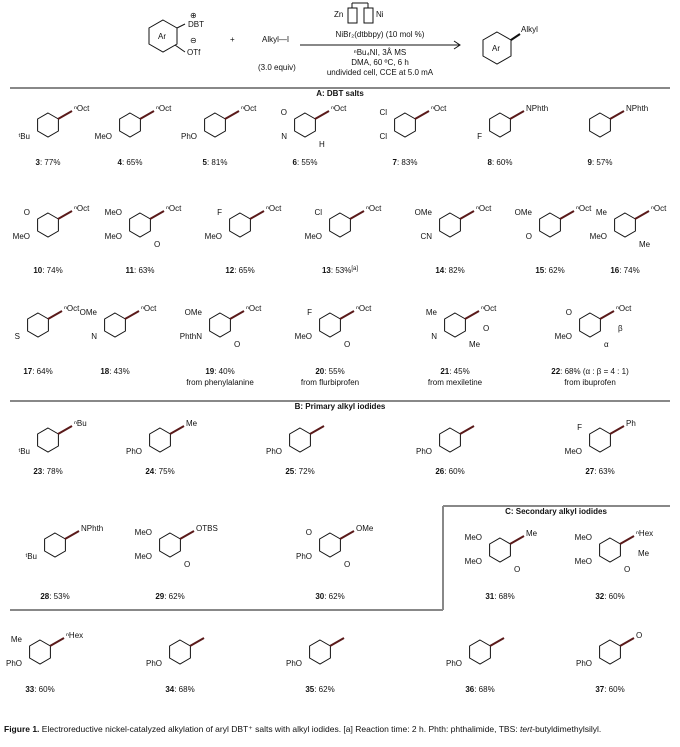 The image size is (680, 747). What do you see at coordinates (644, 533) in the screenshot?
I see `atom-label: ⁿHex` at bounding box center [644, 533].